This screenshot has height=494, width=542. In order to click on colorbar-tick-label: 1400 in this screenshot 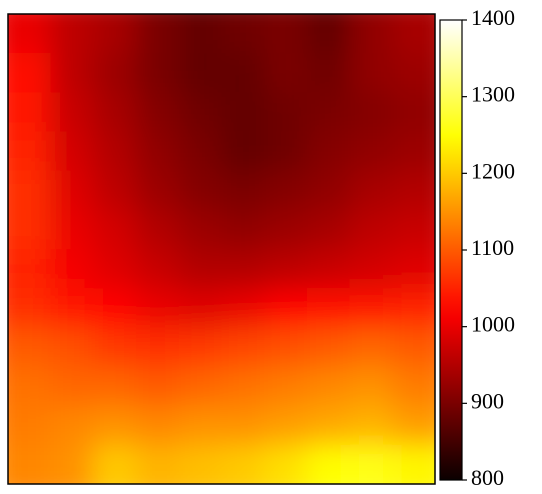, I will do `click(493, 17)`.